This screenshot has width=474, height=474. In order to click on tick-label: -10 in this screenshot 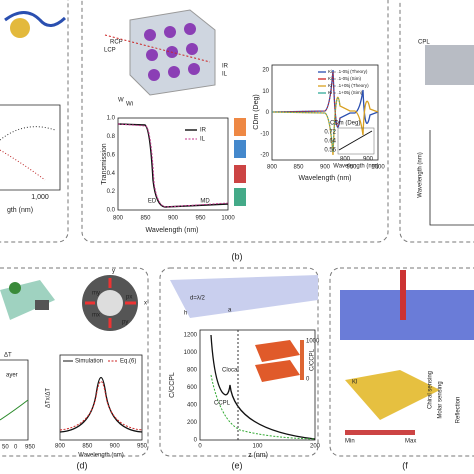, I will do `click(264, 134)`.